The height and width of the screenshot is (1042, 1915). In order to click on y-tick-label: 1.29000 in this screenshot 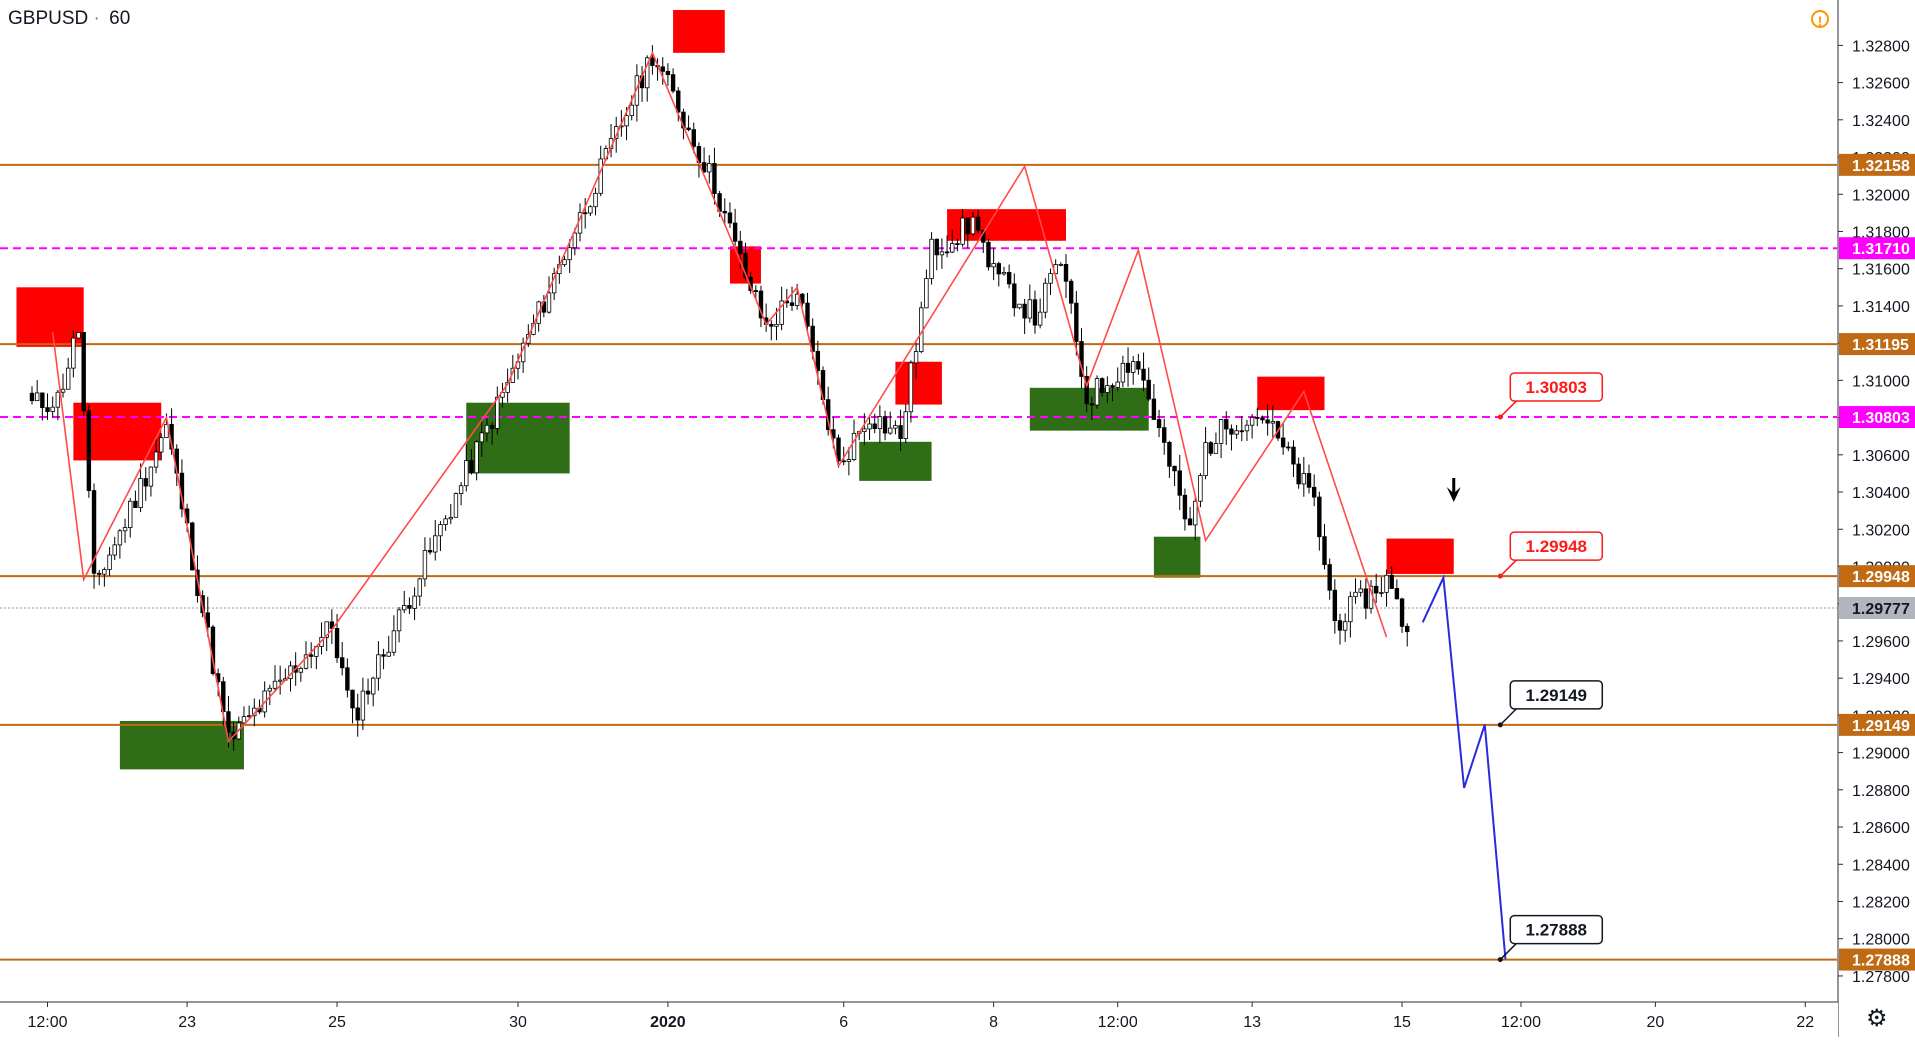, I will do `click(1881, 754)`.